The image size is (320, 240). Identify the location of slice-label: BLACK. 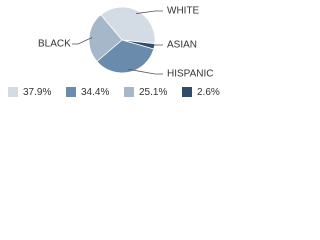
(54, 44).